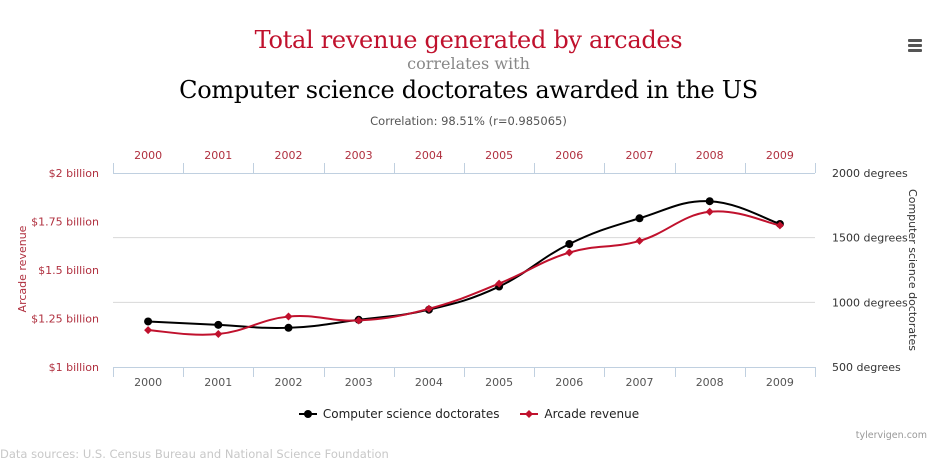  What do you see at coordinates (710, 155) in the screenshot?
I see `top-axis-label: 2008` at bounding box center [710, 155].